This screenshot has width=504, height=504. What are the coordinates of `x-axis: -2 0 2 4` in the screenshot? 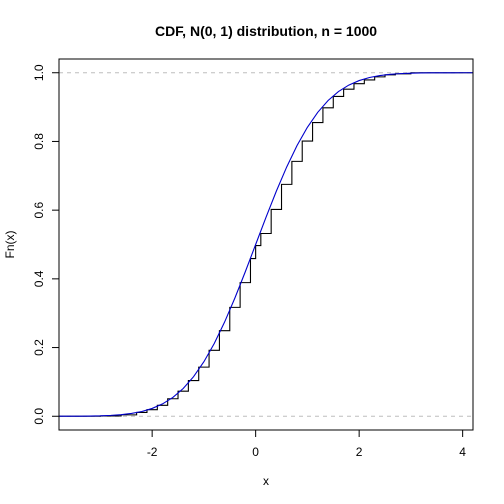 It's located at (306, 444).